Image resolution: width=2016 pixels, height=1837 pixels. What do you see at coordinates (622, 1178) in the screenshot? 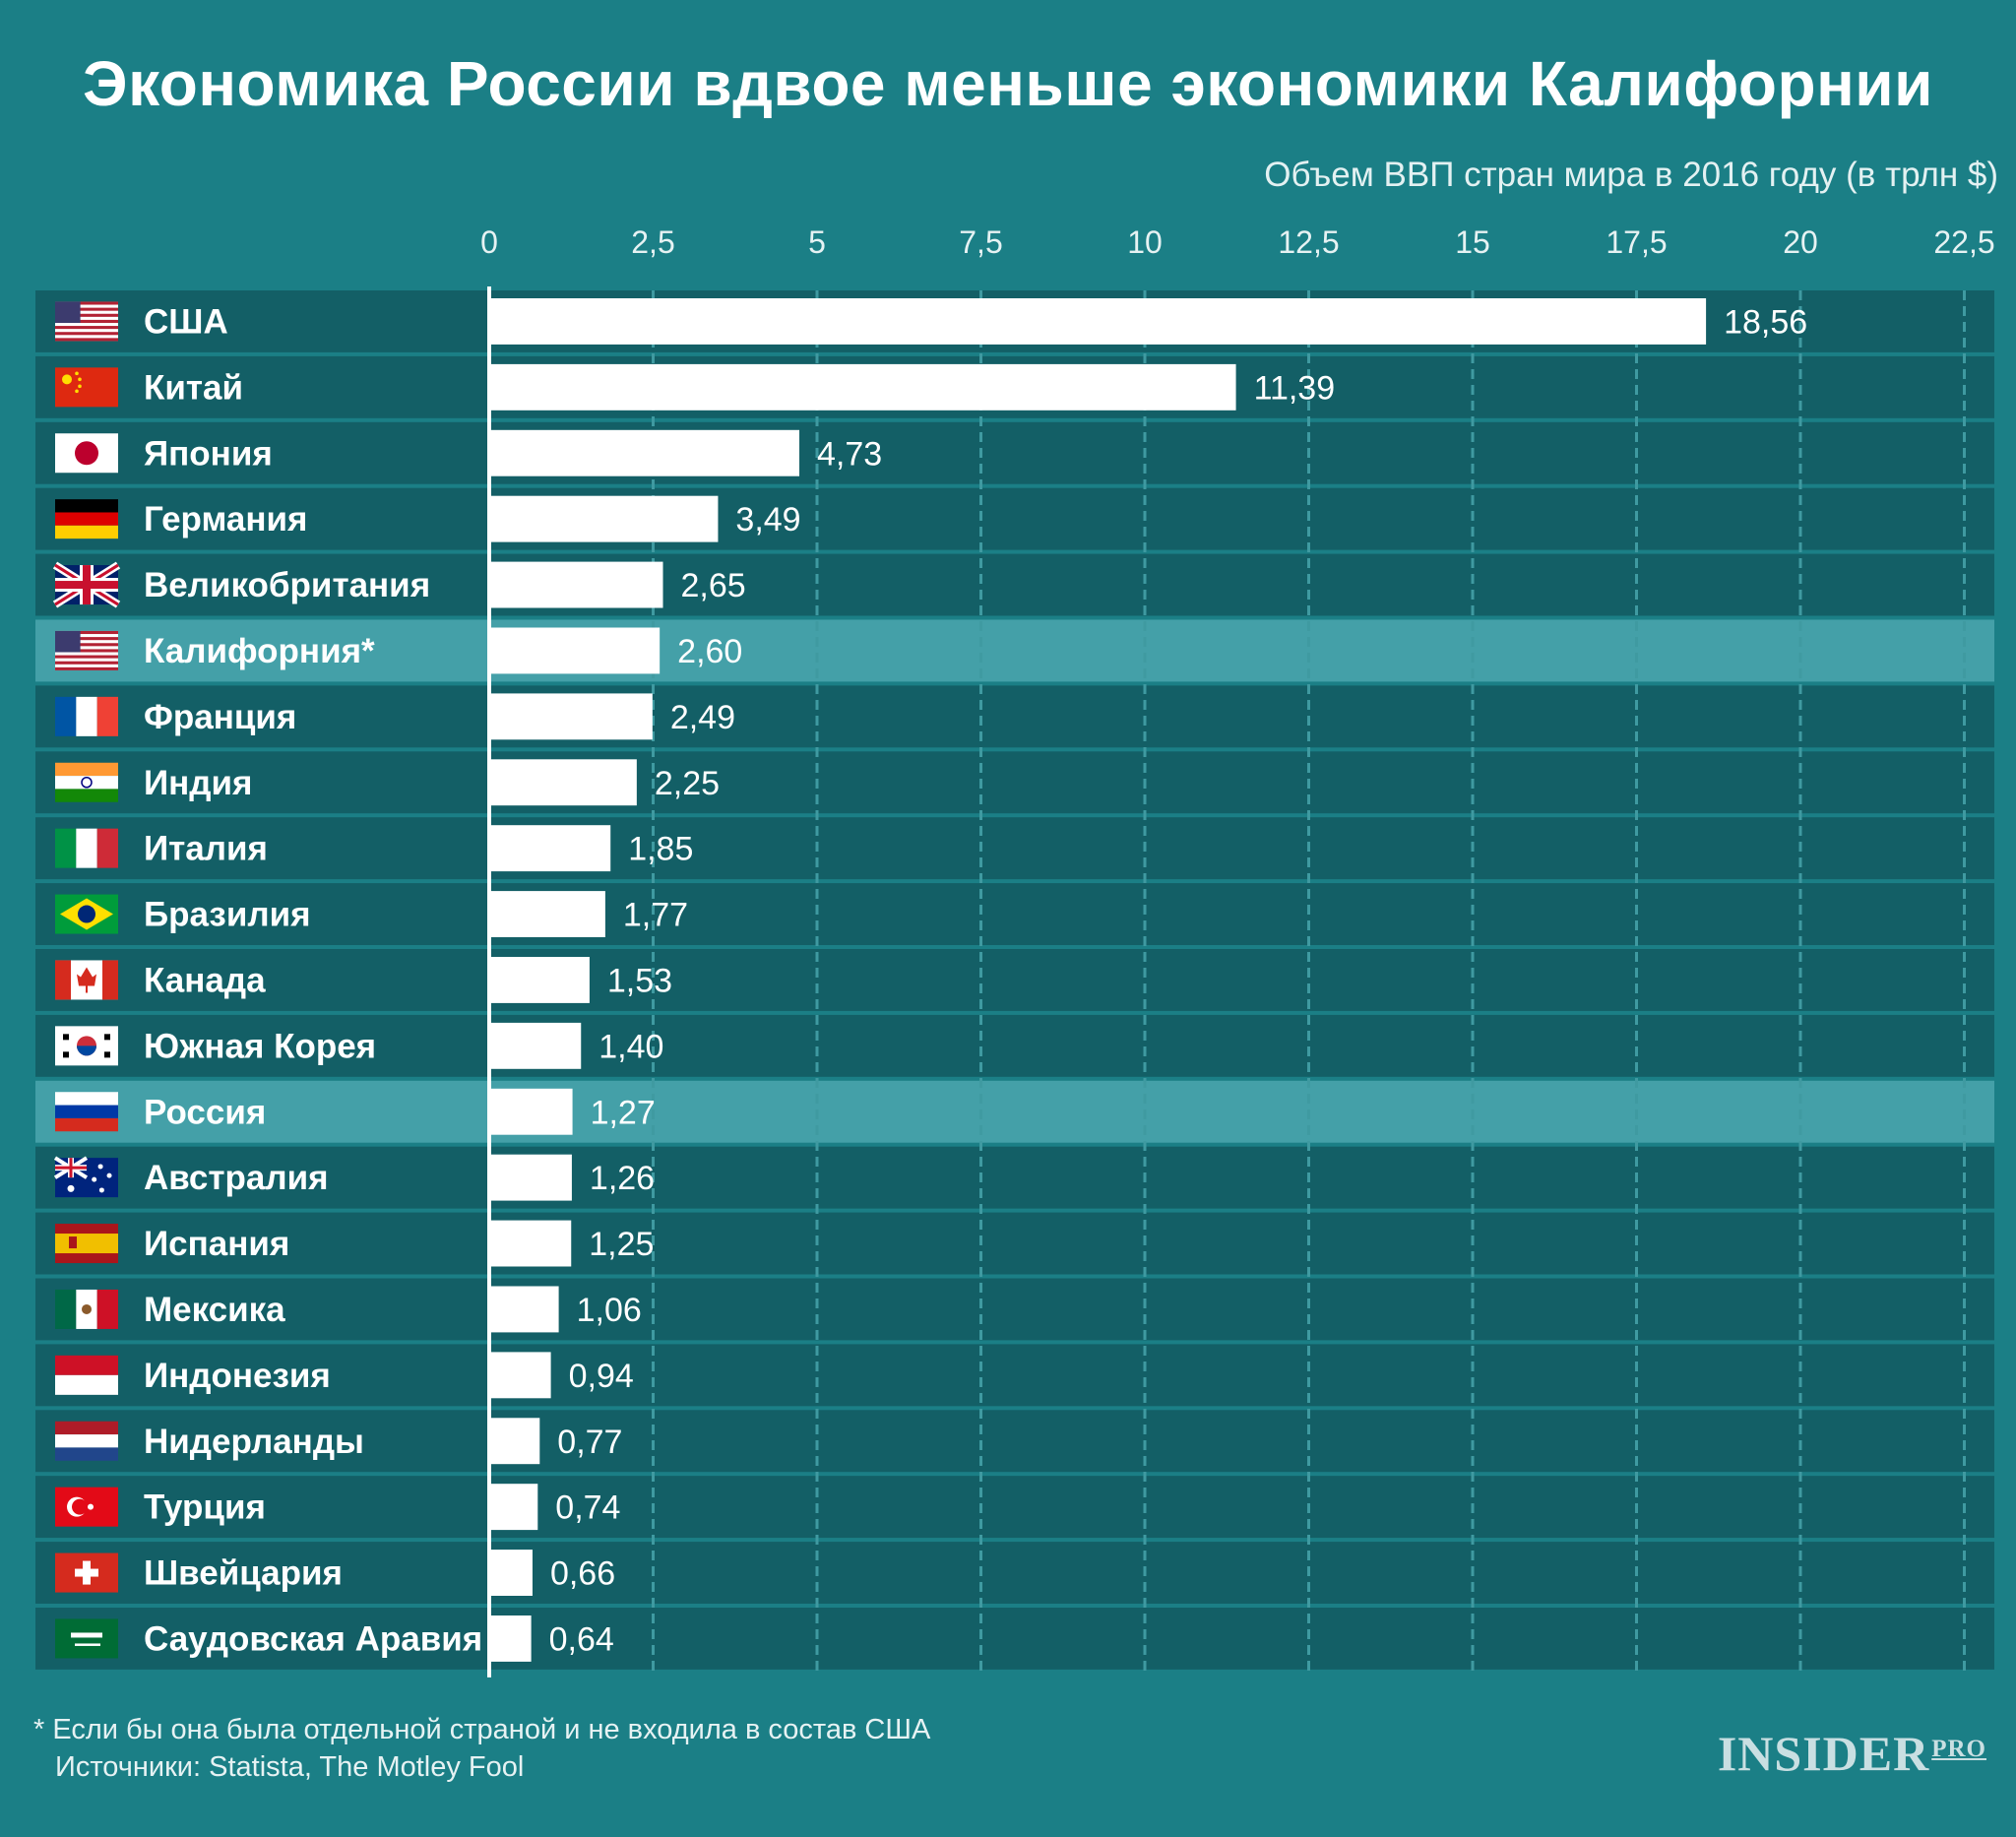
I see `value-label: 1,26` at bounding box center [622, 1178].